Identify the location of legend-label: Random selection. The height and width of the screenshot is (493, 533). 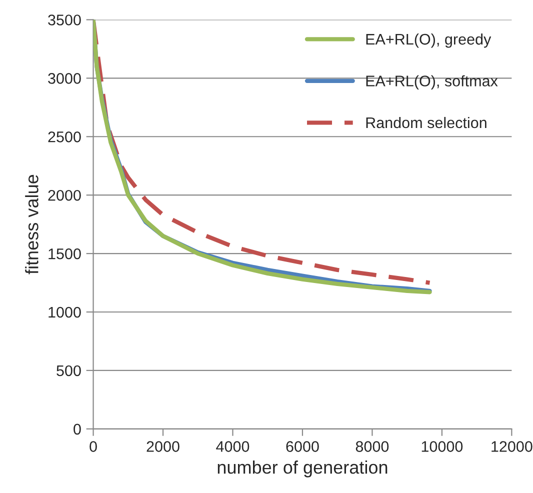
(426, 122).